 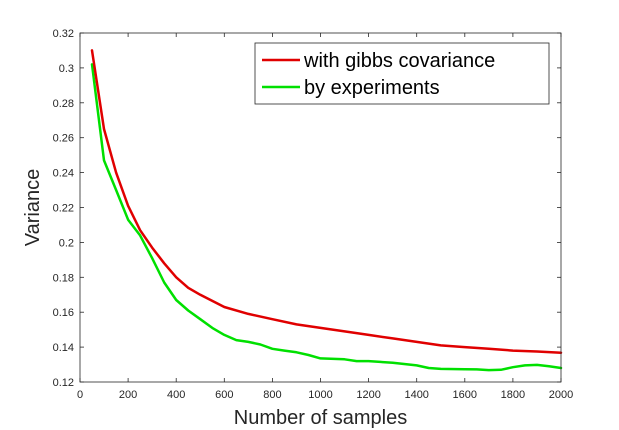 What do you see at coordinates (368, 395) in the screenshot?
I see `x-tick-label: 1200` at bounding box center [368, 395].